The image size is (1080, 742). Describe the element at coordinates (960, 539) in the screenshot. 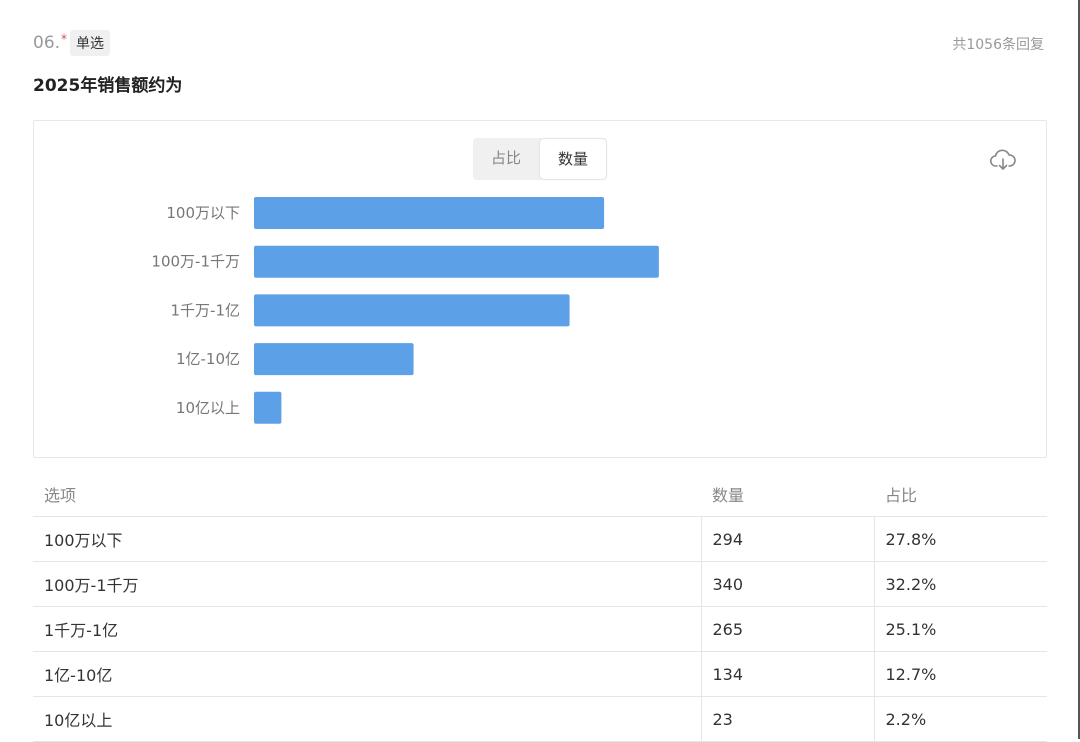

I see `cell-percent: 27.8%` at that location.